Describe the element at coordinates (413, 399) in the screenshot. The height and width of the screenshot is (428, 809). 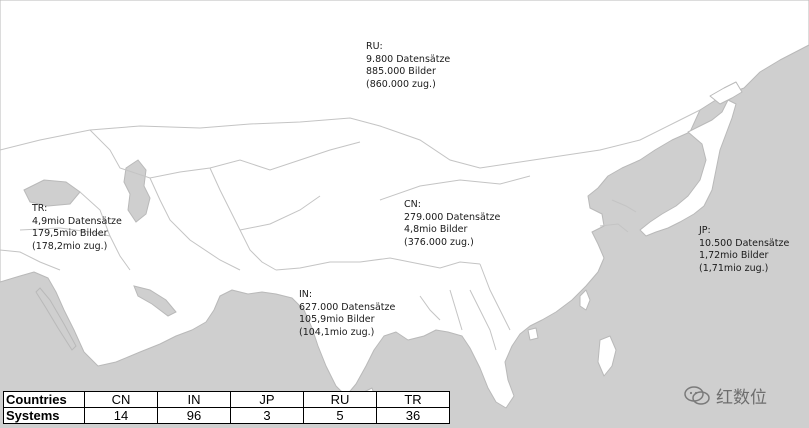
I see `table-cell-country: TR` at that location.